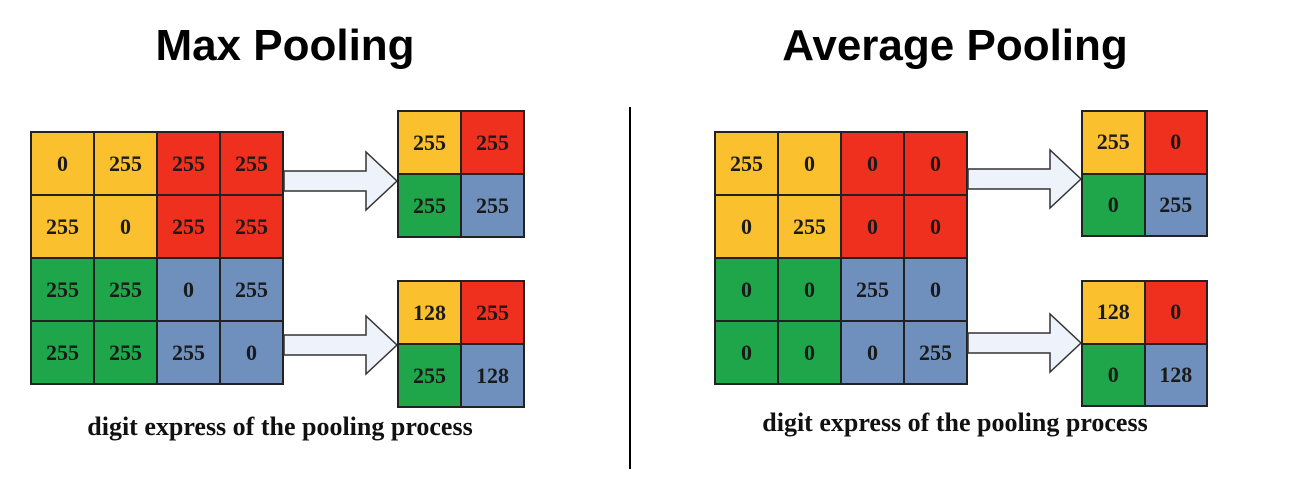 Image resolution: width=1292 pixels, height=482 pixels. I want to click on average-pooling-caption: digit express of the pooling process, so click(955, 422).